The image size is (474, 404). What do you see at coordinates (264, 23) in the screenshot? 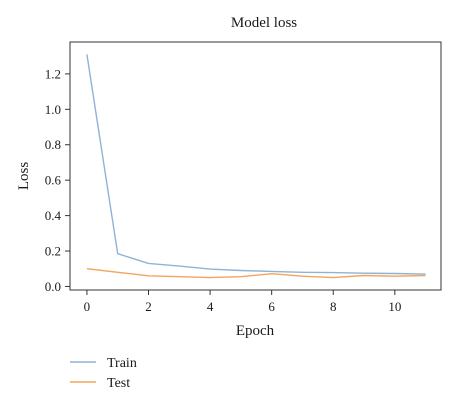
I see `chart-title: Model loss` at bounding box center [264, 23].